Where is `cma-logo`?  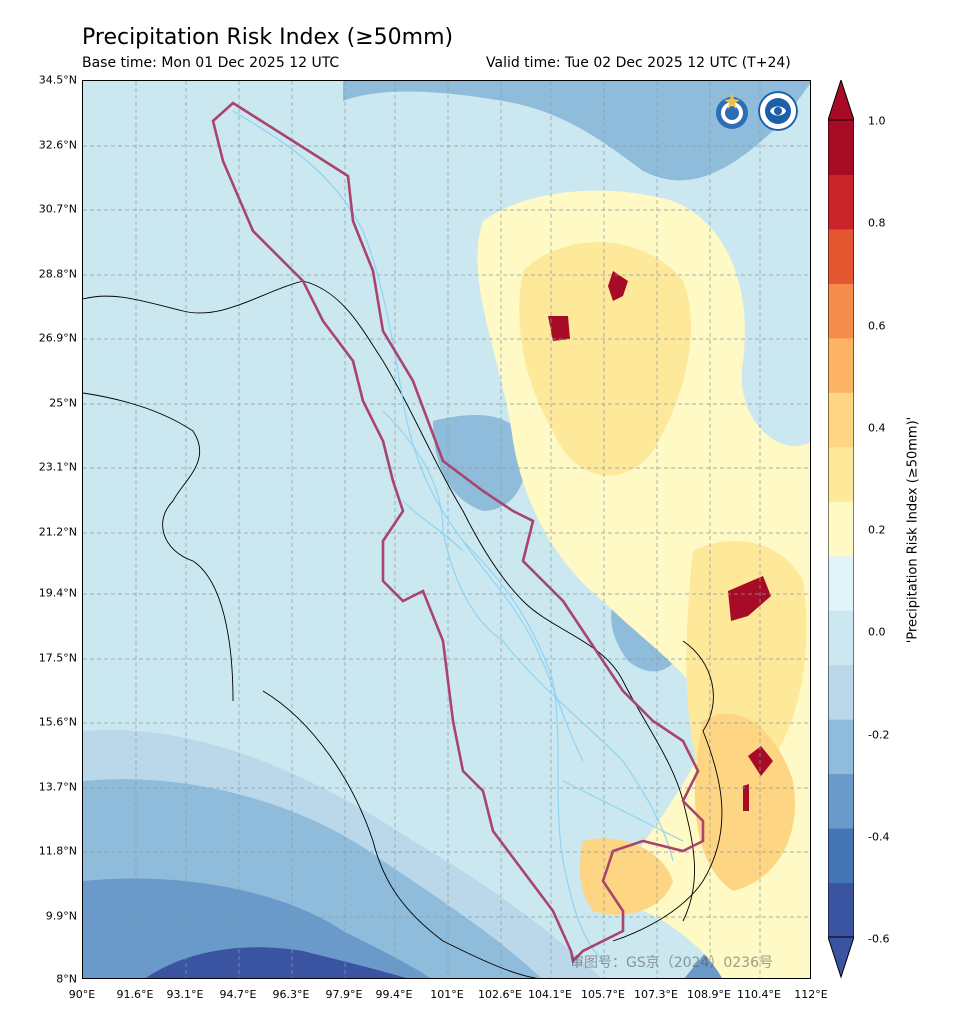
cma-logo is located at coordinates (778, 111).